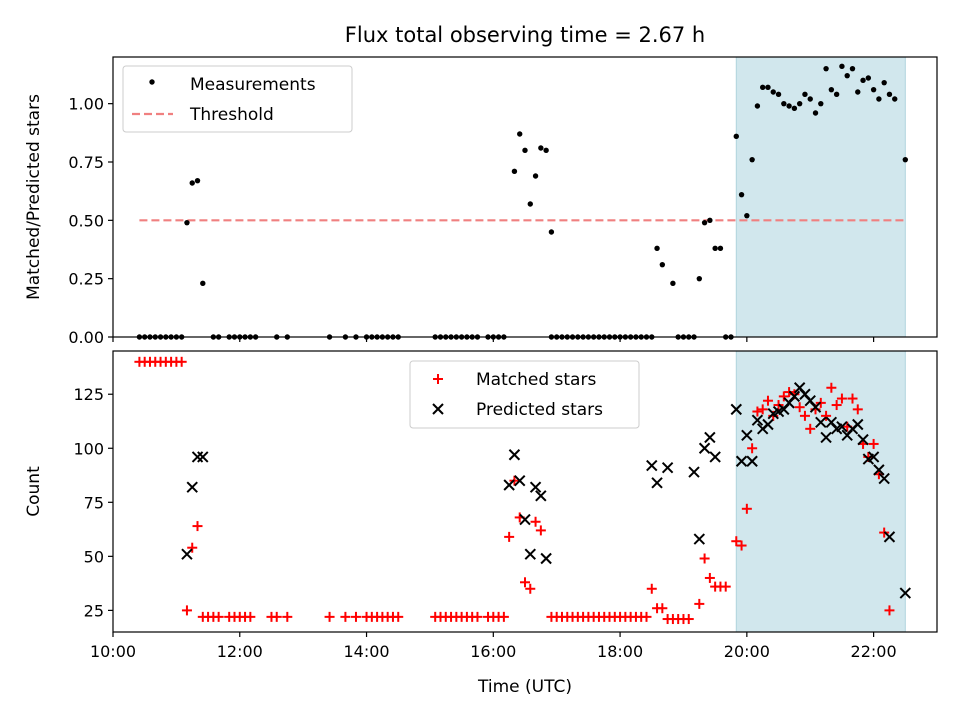 The image size is (960, 720). Describe the element at coordinates (86, 220) in the screenshot. I see `y-tick-label: 0.50` at that location.